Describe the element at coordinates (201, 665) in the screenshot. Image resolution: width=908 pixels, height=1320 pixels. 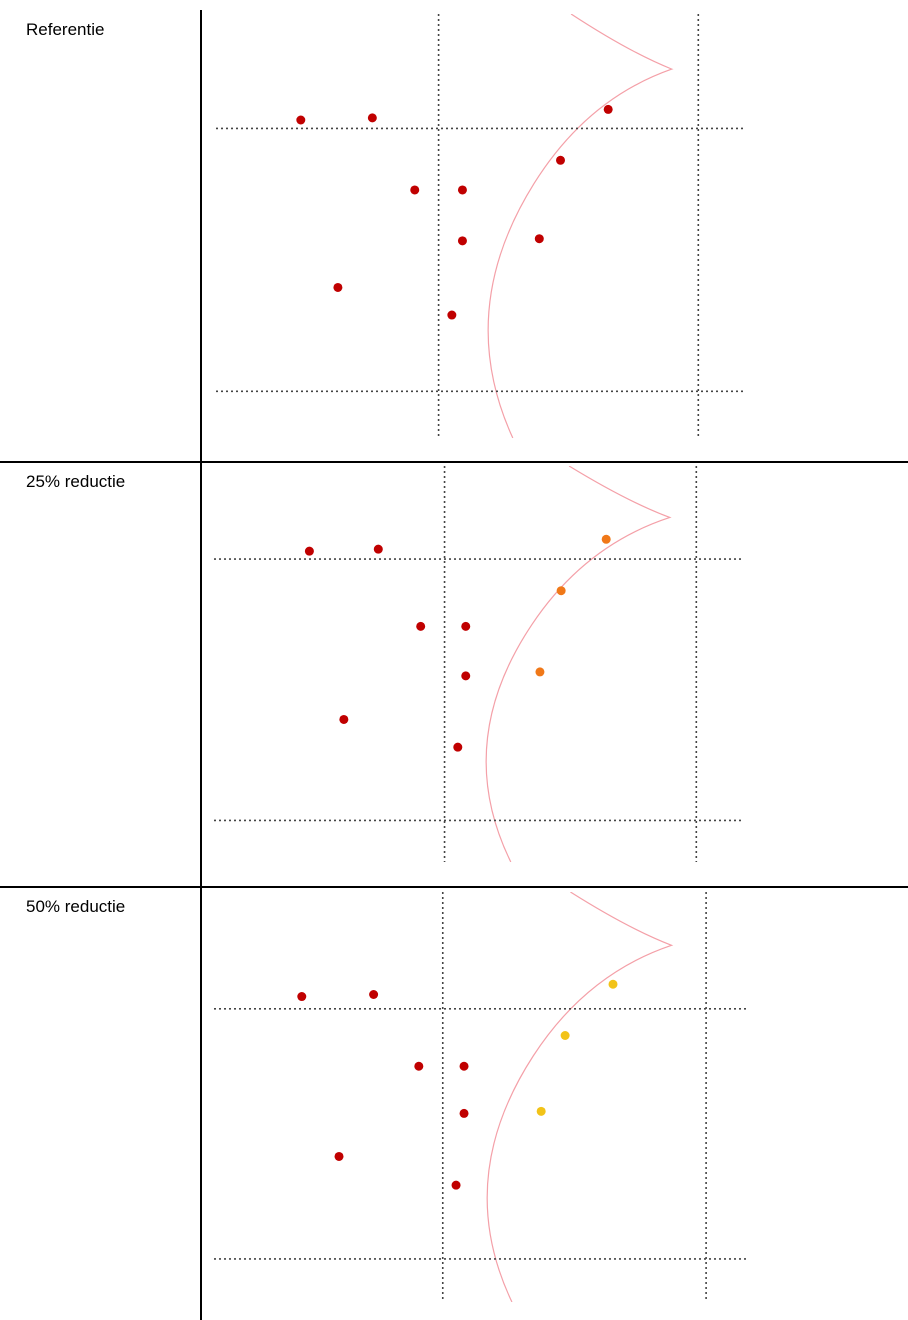
I see `table-column-divider` at that location.